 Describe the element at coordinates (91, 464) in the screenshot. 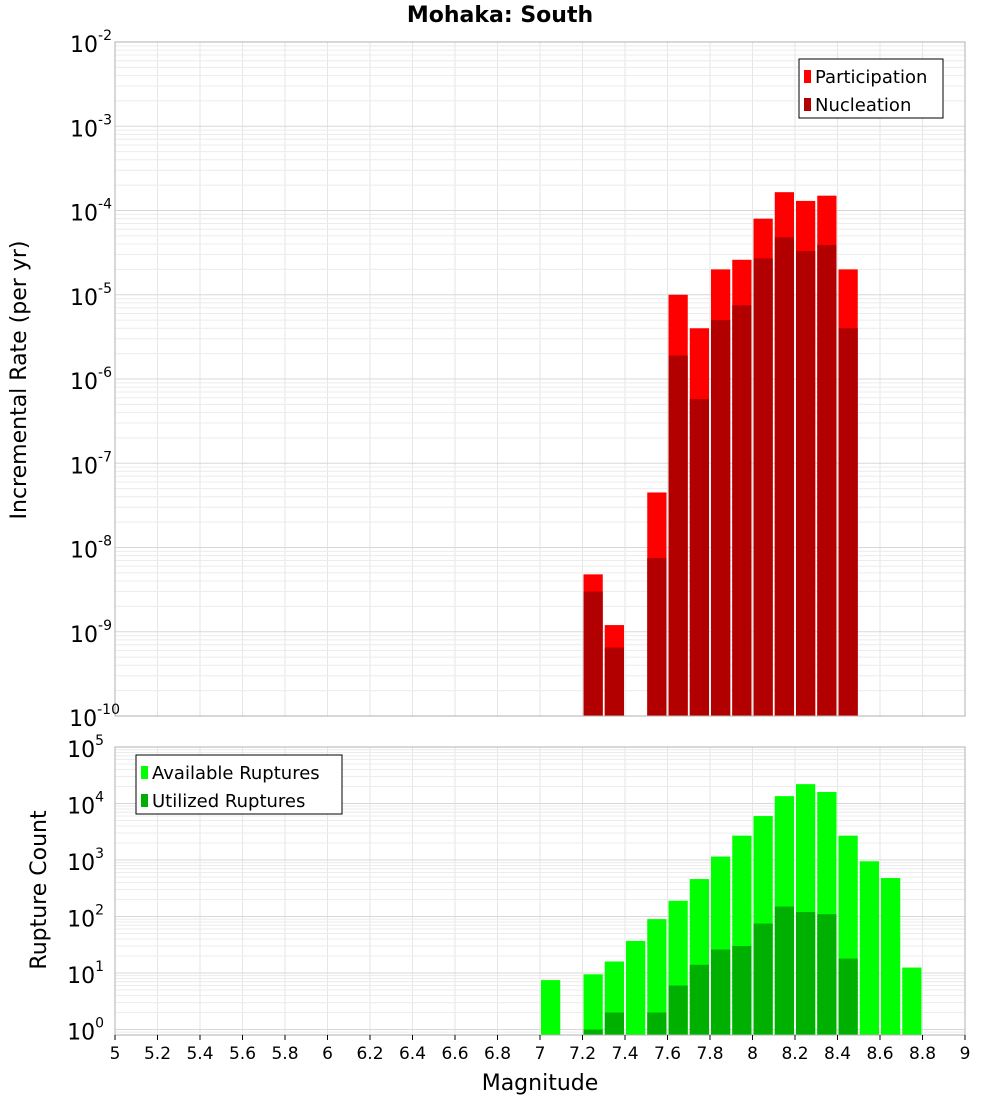

I see `top-y-tick-label: 10⁻⁷` at that location.